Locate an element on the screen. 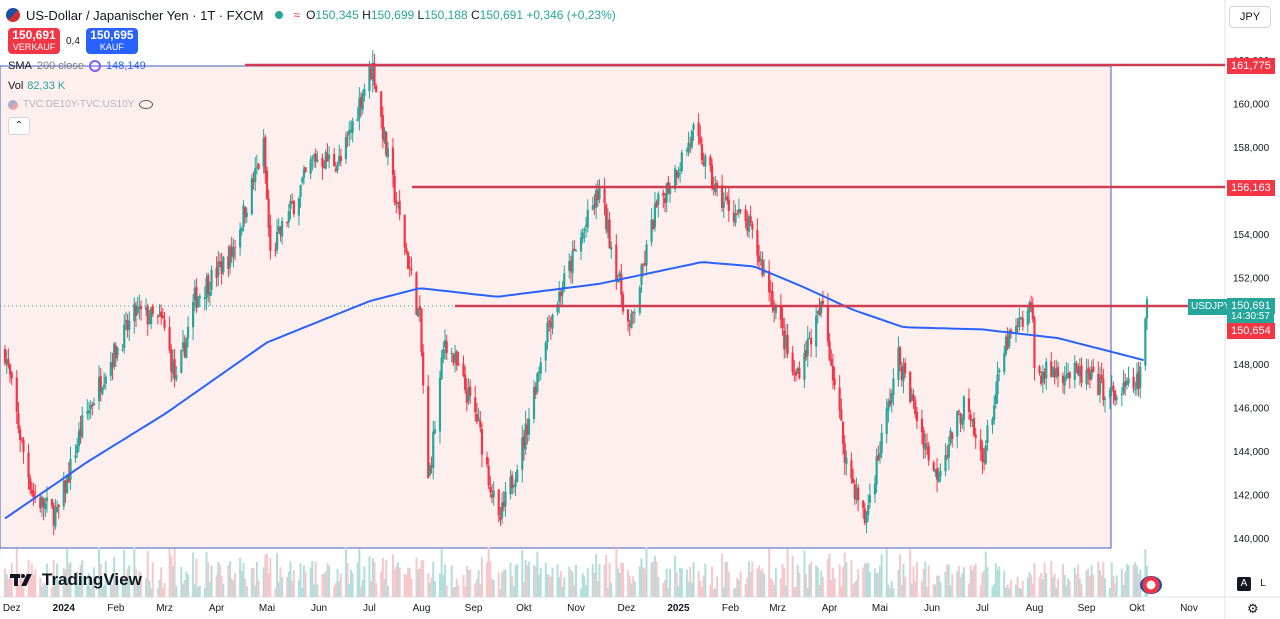 The width and height of the screenshot is (1280, 619). economic-events-flag-icon is located at coordinates (1151, 585).